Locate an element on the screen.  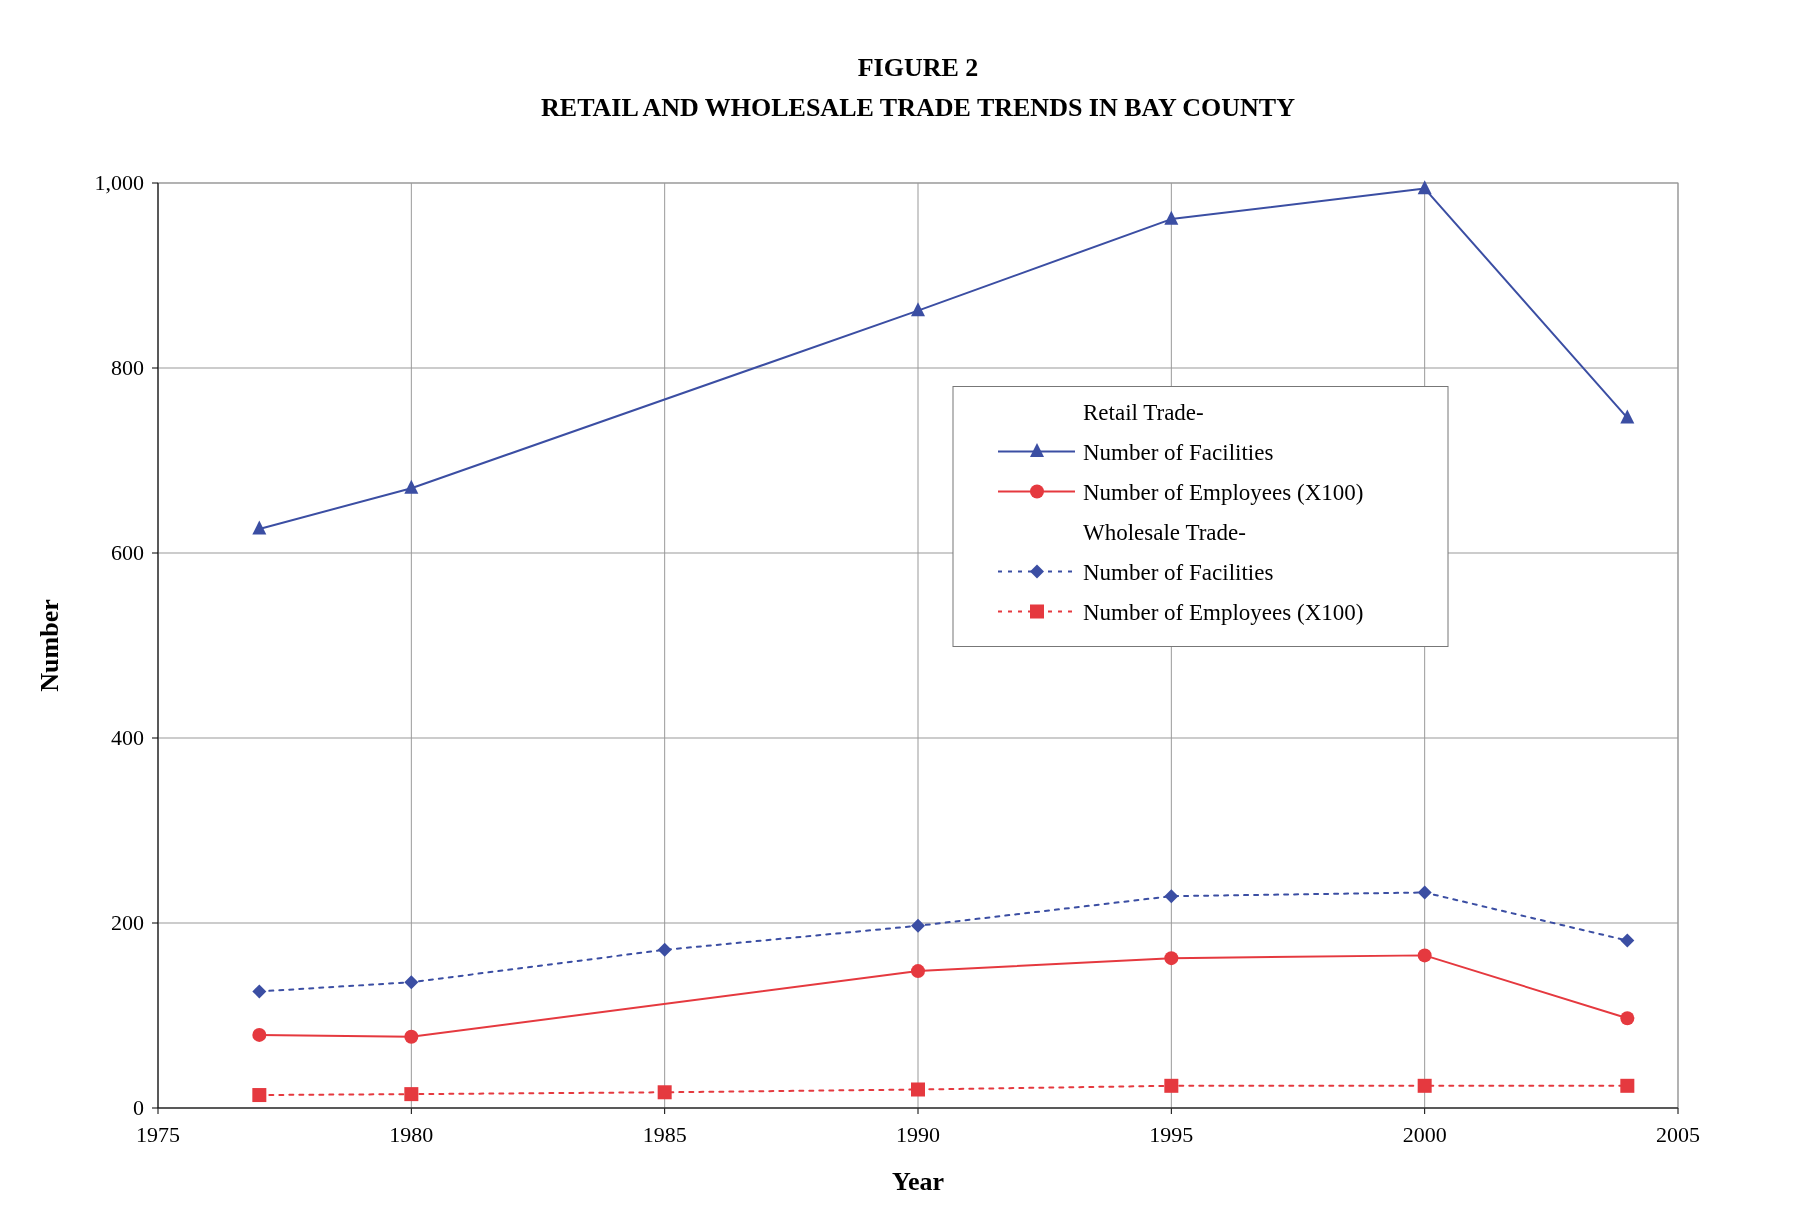
x-tick-label: 1985 is located at coordinates (664, 1134).